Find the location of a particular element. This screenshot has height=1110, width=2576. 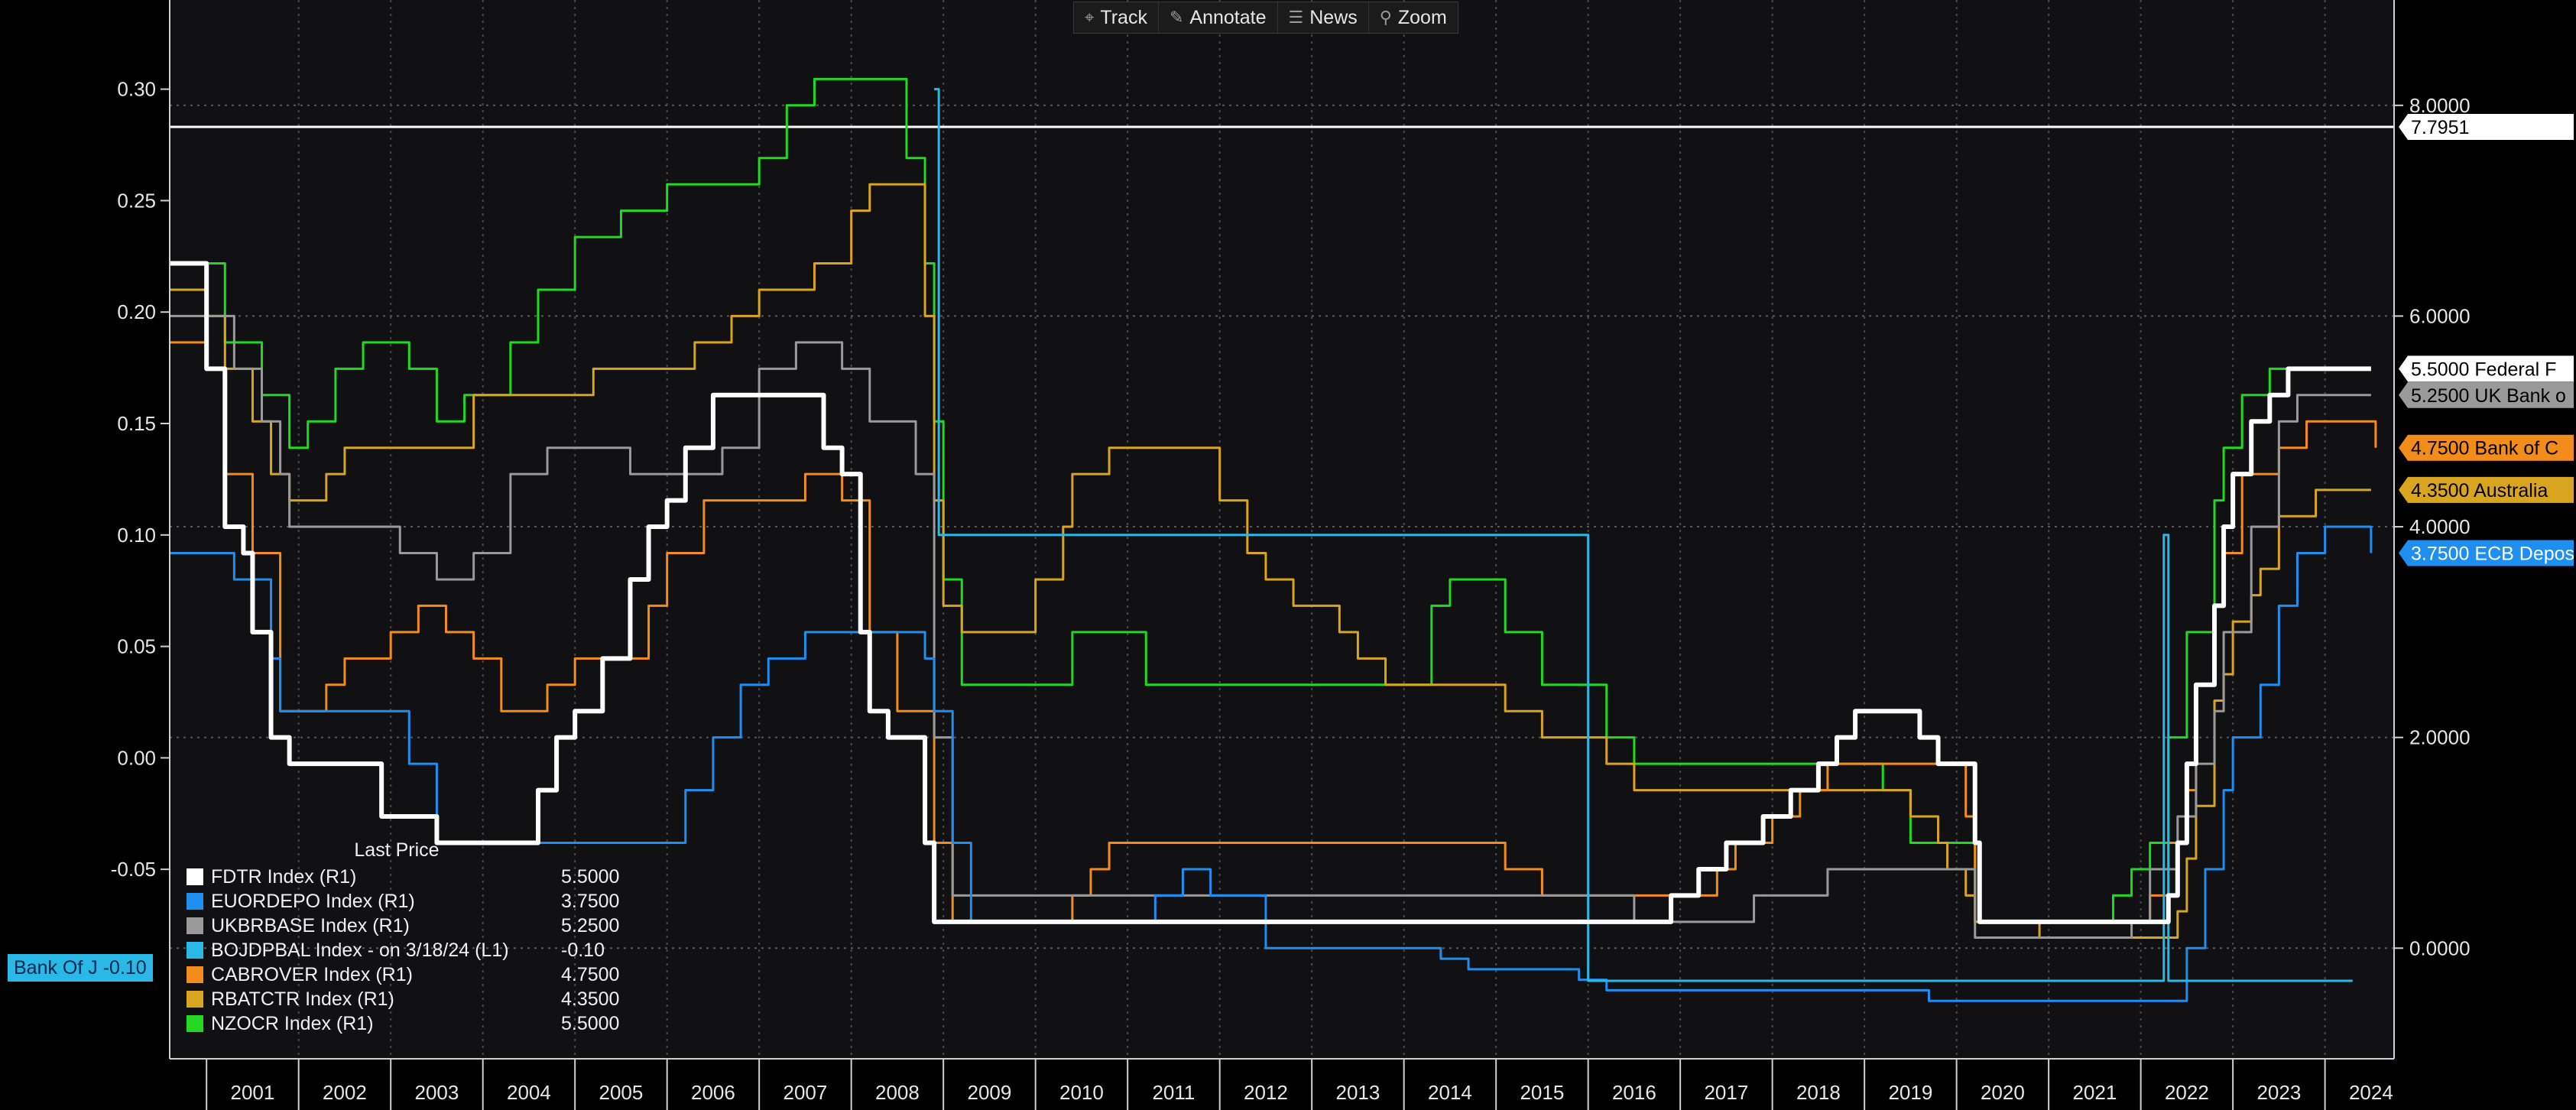

legend-item-name: RBATCTR Index (R1) is located at coordinates (302, 999).